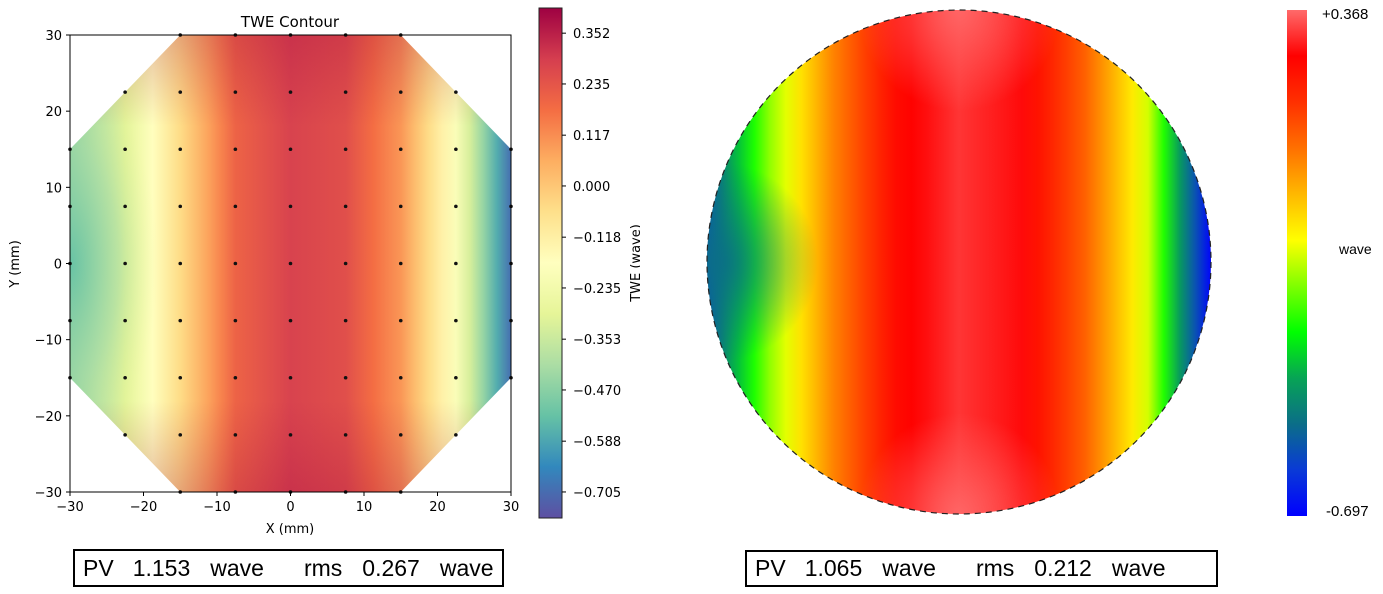 Image resolution: width=1383 pixels, height=594 pixels. I want to click on x-tick-label: 30, so click(511, 507).